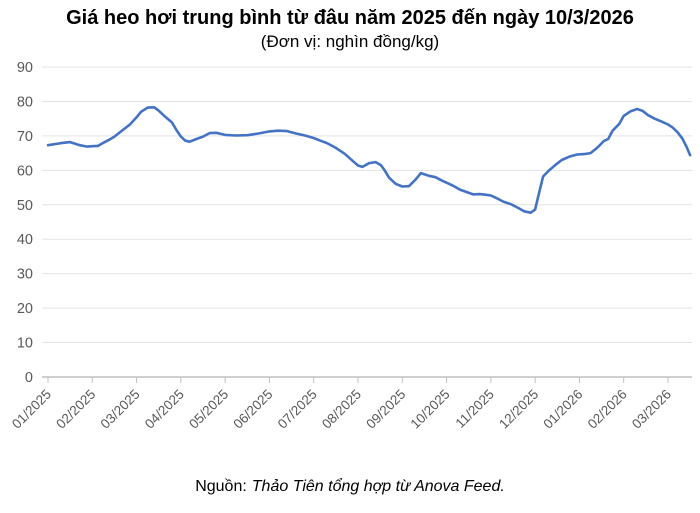 This screenshot has width=700, height=513. I want to click on x-tick-label: 05/2025, so click(208, 409).